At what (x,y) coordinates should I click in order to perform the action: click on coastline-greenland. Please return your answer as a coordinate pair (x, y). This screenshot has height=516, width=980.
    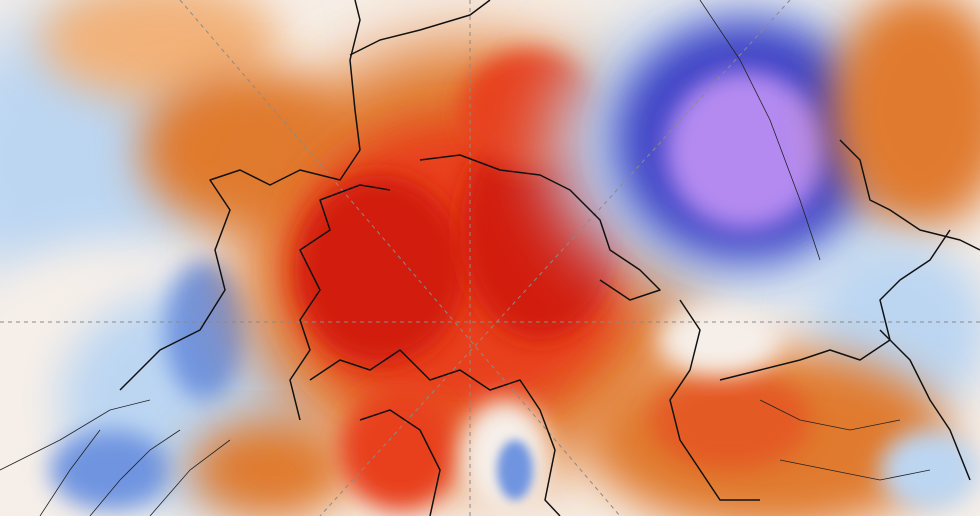
    Looking at the image, I should click on (400, 462).